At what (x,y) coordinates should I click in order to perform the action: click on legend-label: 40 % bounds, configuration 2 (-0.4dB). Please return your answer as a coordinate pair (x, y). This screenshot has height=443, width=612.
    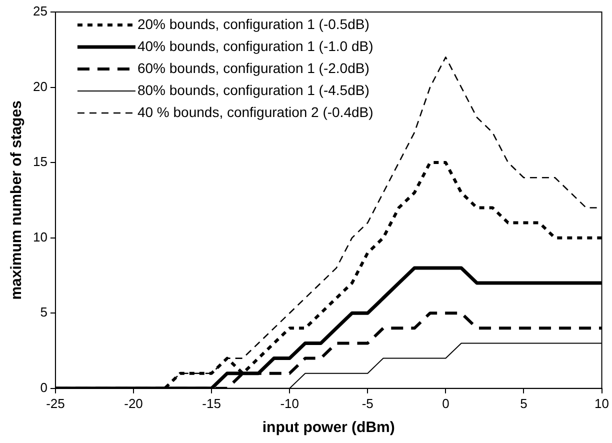
    Looking at the image, I should click on (255, 112).